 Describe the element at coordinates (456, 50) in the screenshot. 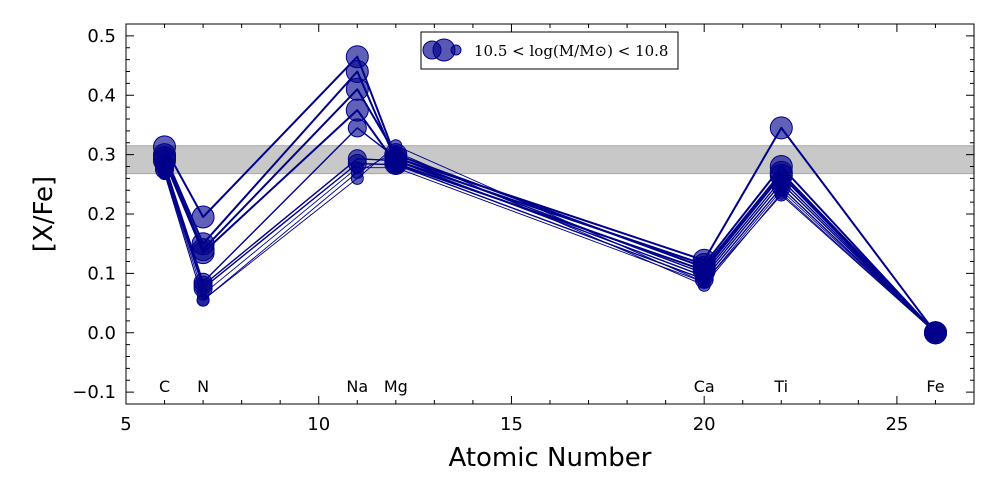

I see `legend-marker-small` at that location.